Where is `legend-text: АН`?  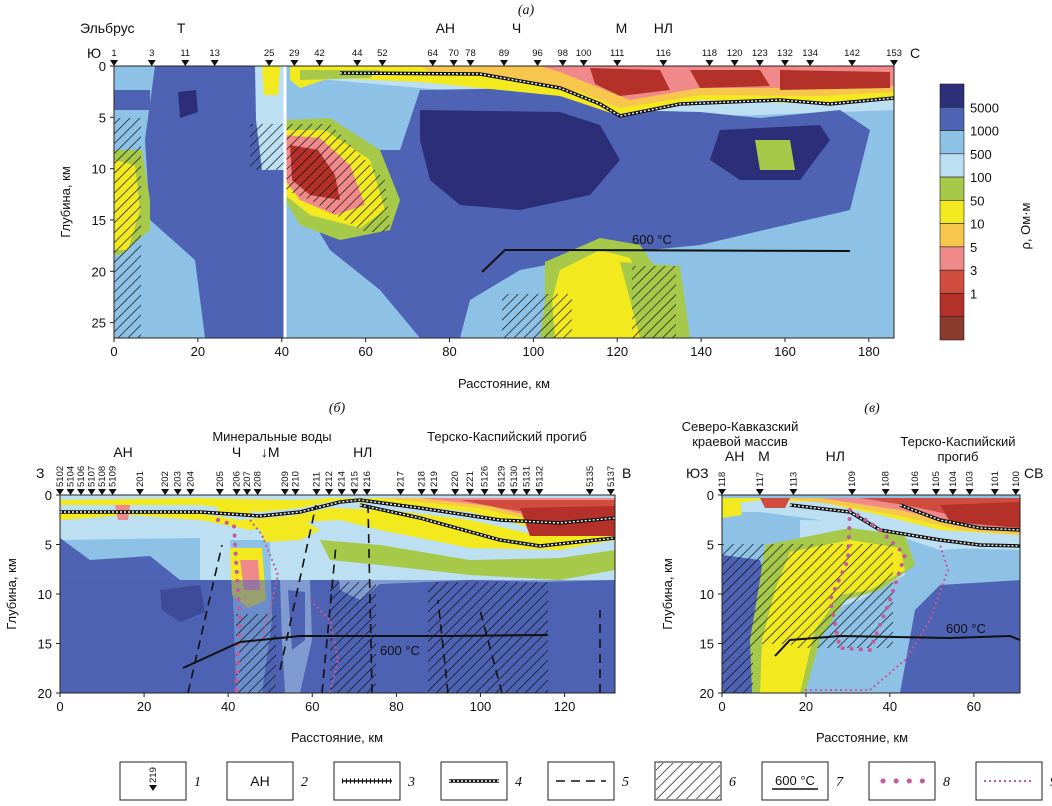 legend-text: АН is located at coordinates (259, 781).